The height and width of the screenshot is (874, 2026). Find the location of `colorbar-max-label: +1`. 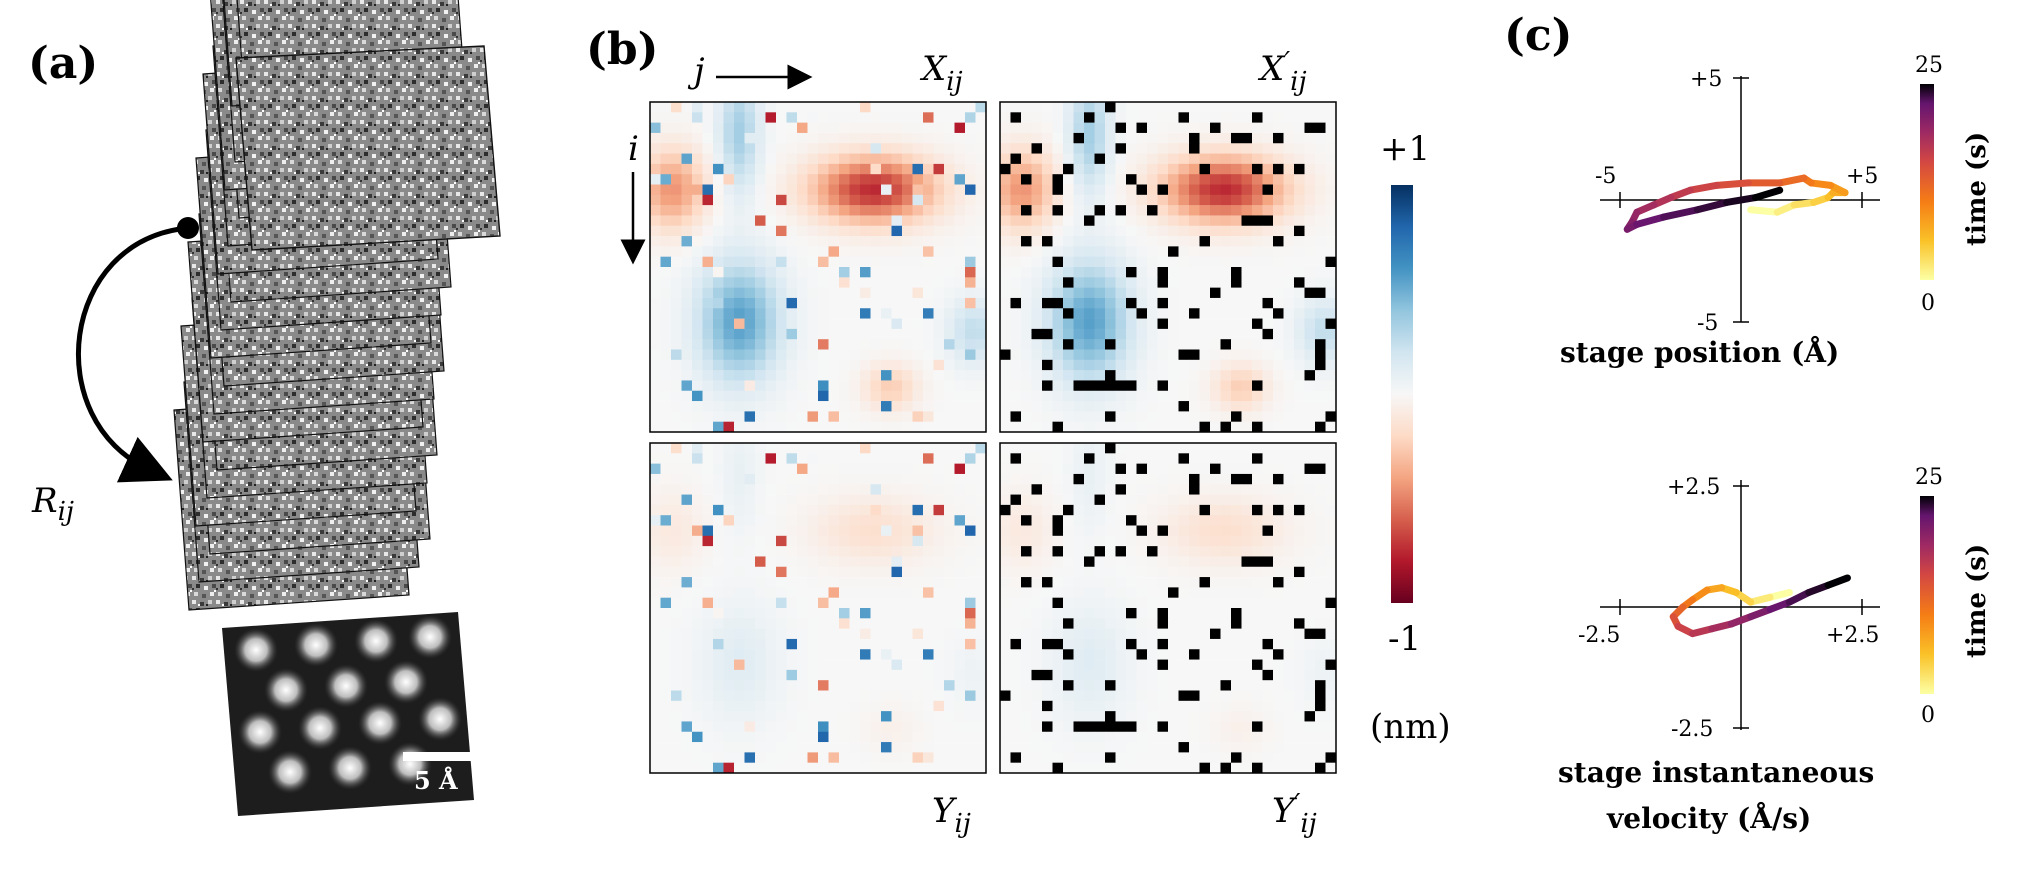

colorbar-max-label: +1 is located at coordinates (1405, 149).